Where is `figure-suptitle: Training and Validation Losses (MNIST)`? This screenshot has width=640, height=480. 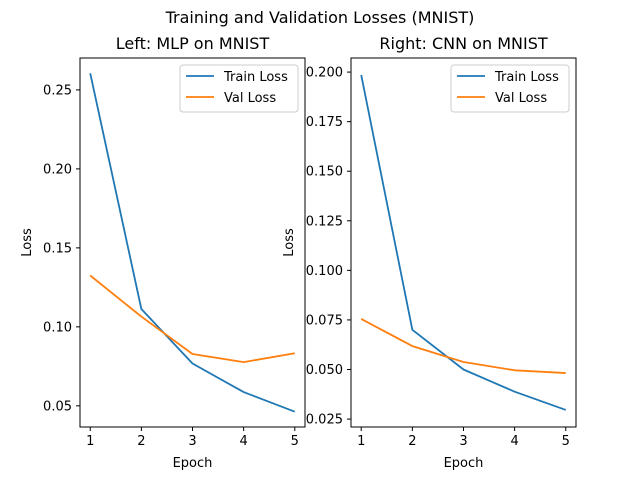 figure-suptitle: Training and Validation Losses (MNIST) is located at coordinates (320, 17).